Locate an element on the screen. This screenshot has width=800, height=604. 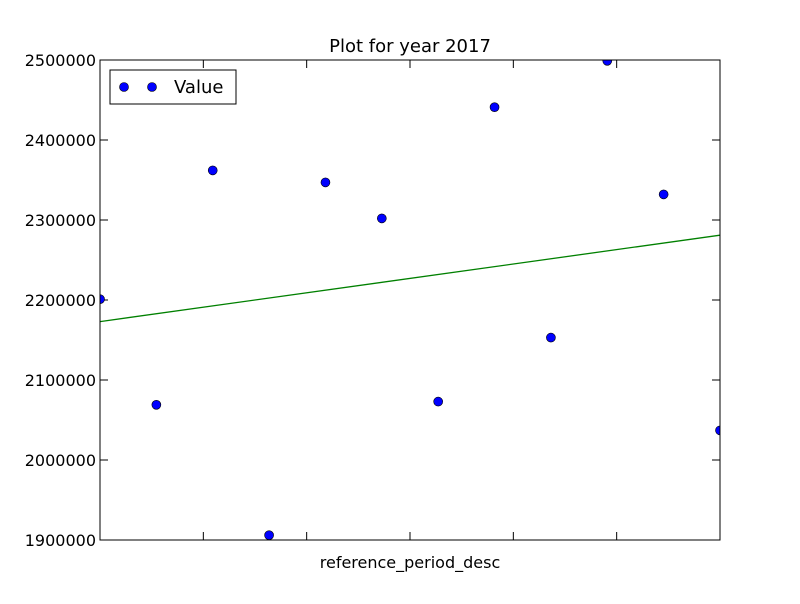
y-tick-label: 2000000 is located at coordinates (60, 460).